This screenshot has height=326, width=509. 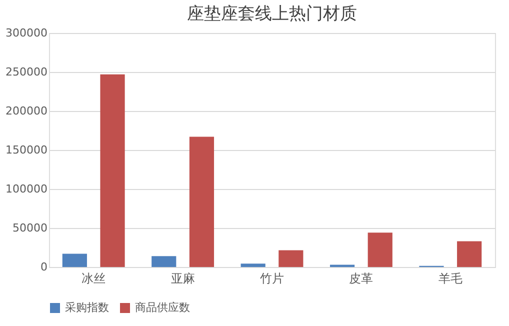 I want to click on x-tick-label: 冰丝, so click(x=94, y=279).